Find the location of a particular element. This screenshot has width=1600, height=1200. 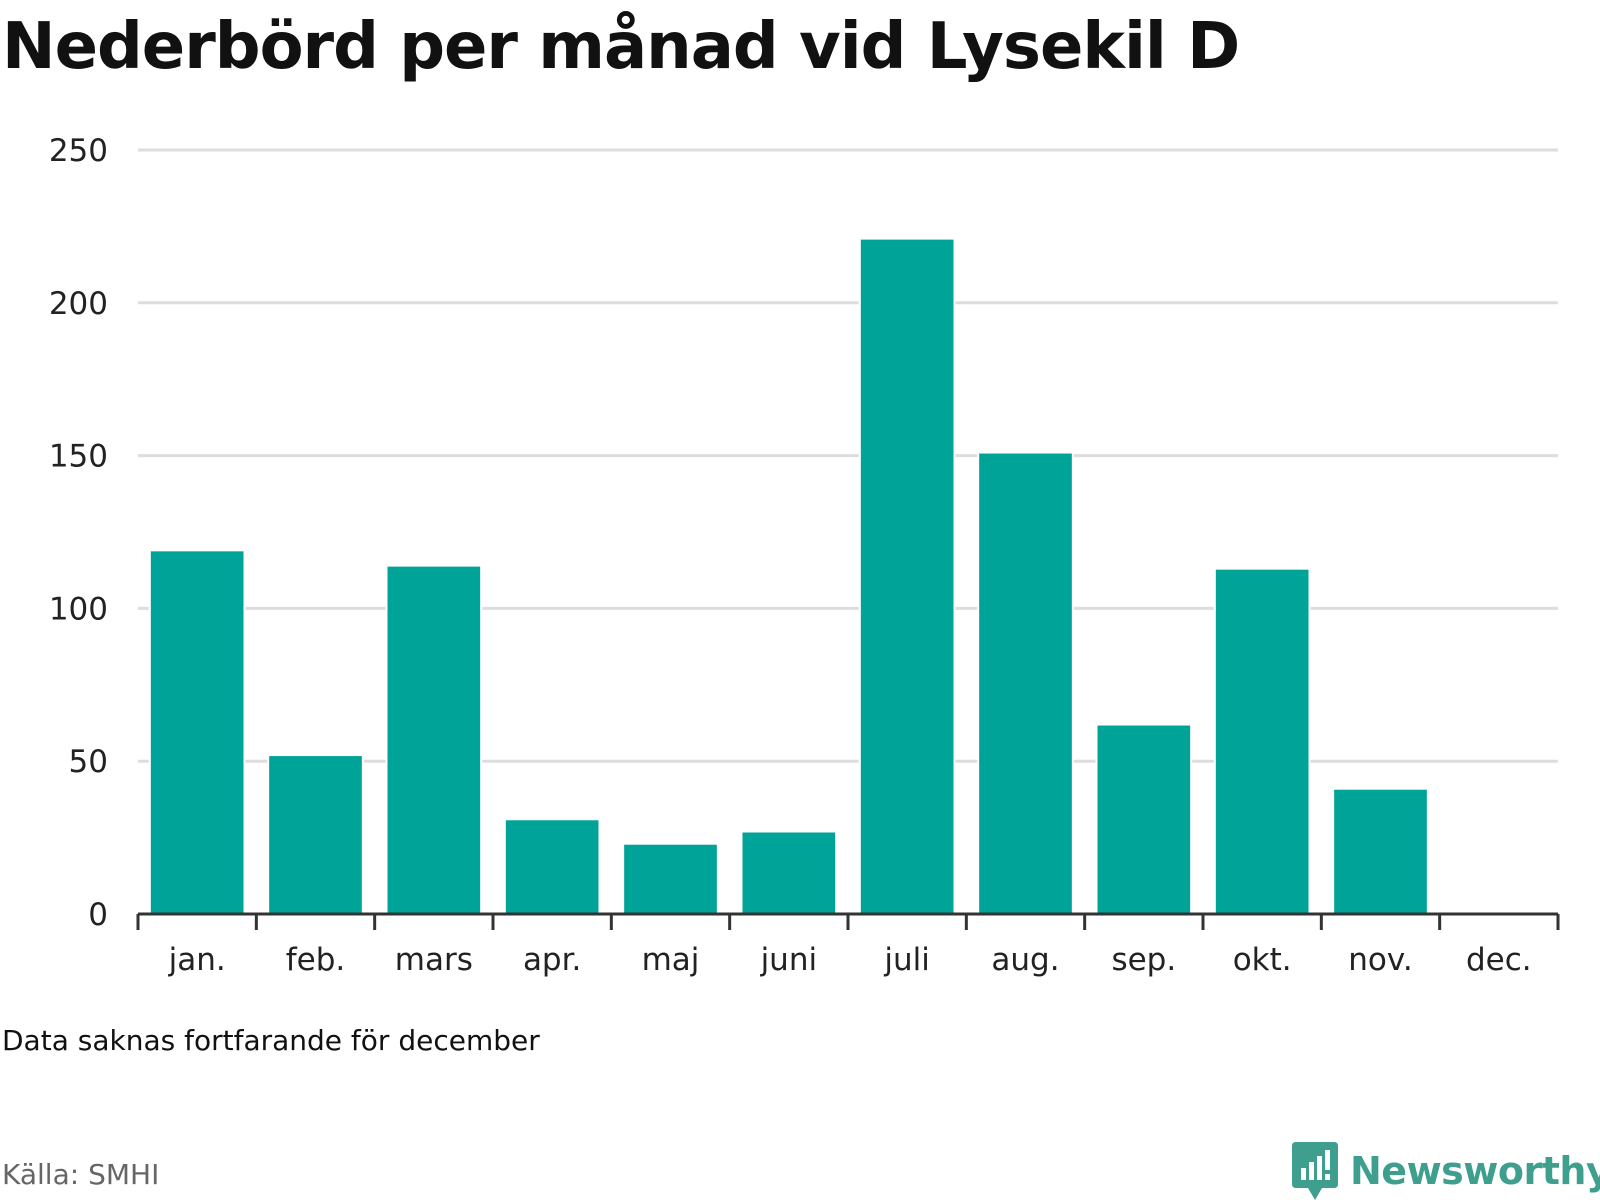

source-credit: Källa: SMHI is located at coordinates (81, 1174).